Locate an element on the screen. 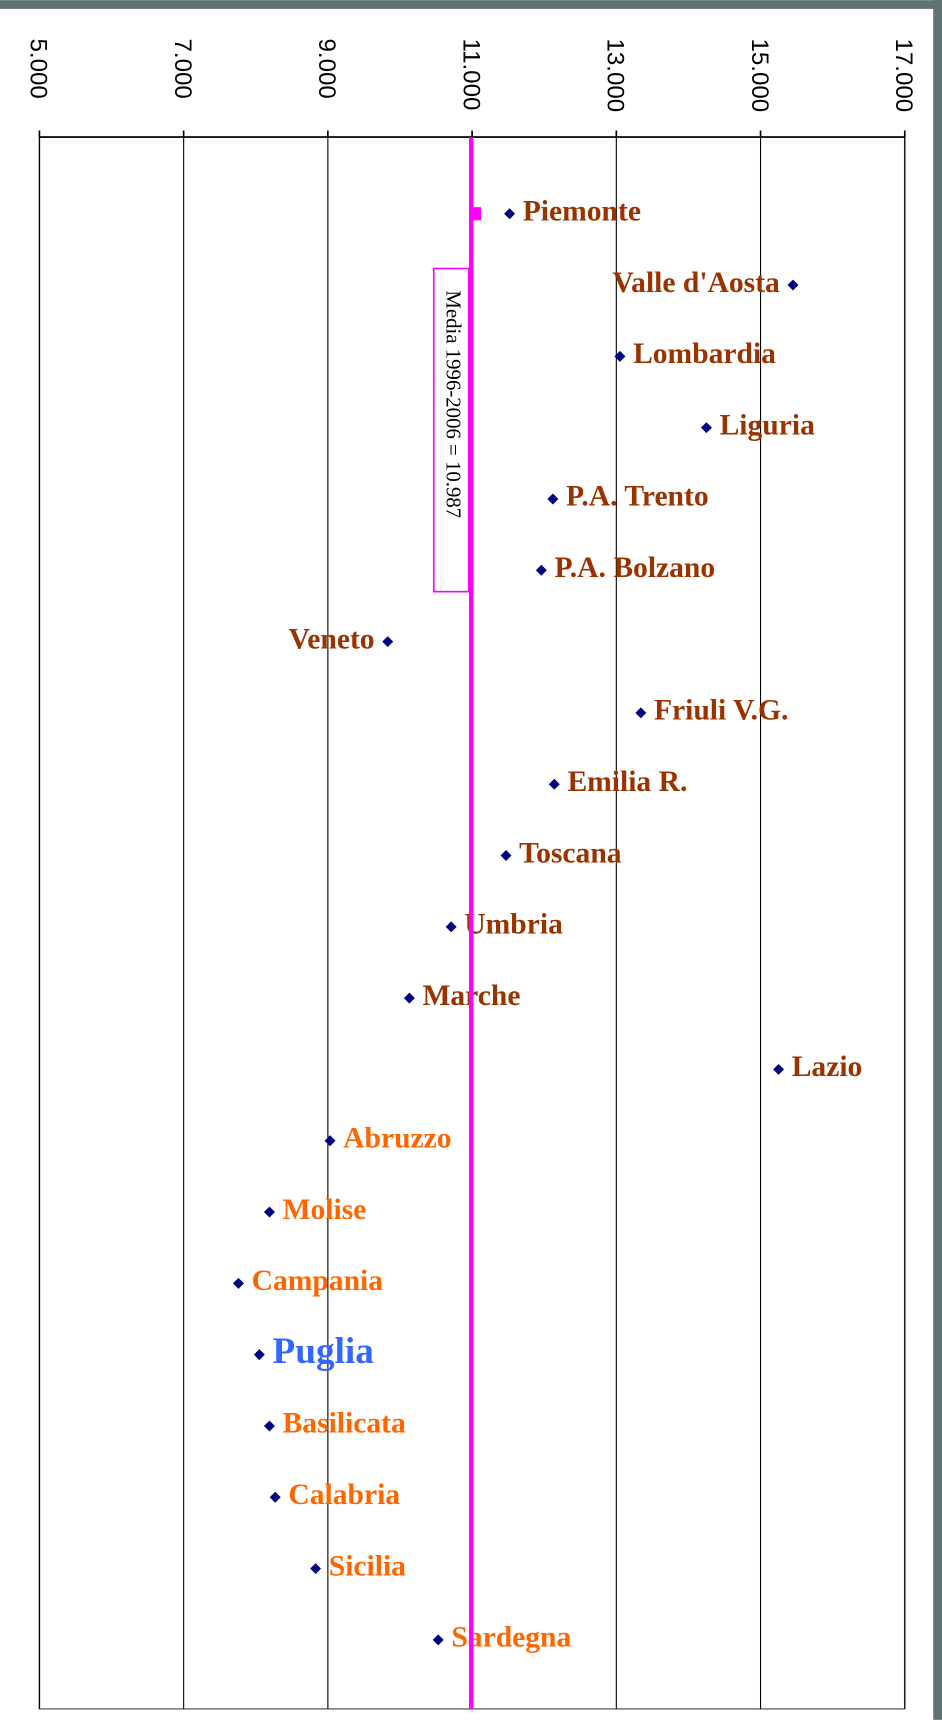 This screenshot has width=942, height=1720. point-label: Toscana is located at coordinates (570, 853).